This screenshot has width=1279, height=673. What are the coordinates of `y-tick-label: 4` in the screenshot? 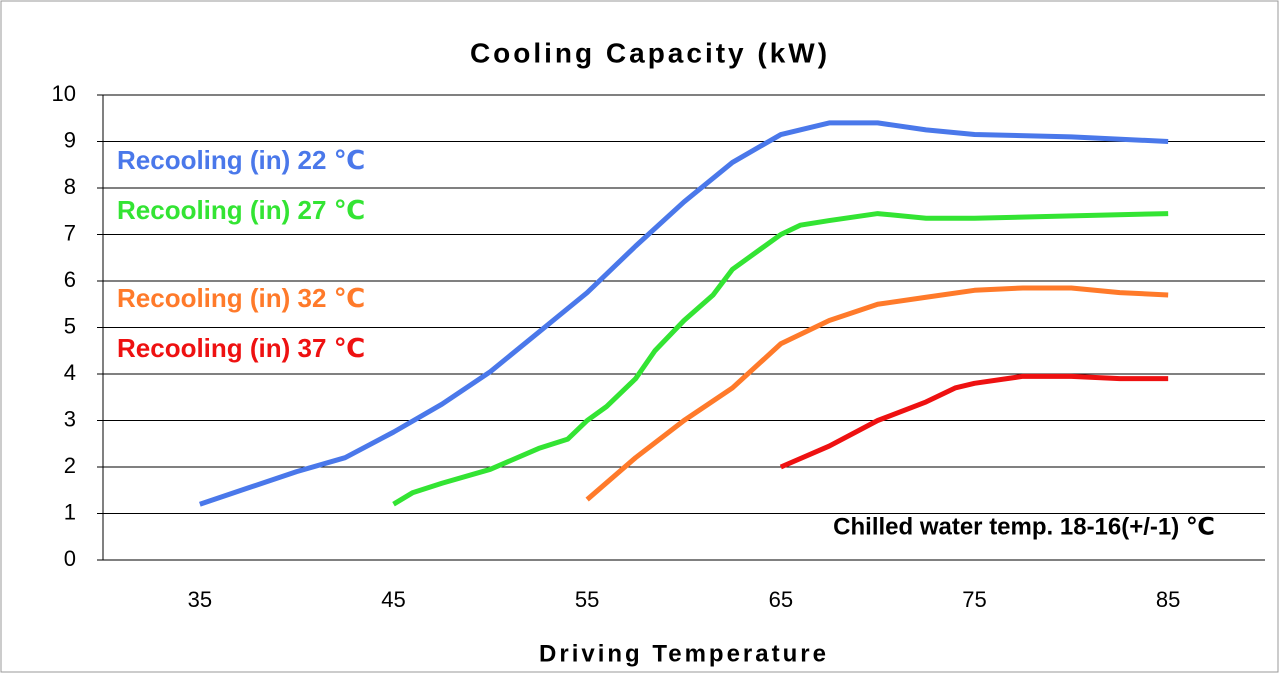 It's located at (70, 372).